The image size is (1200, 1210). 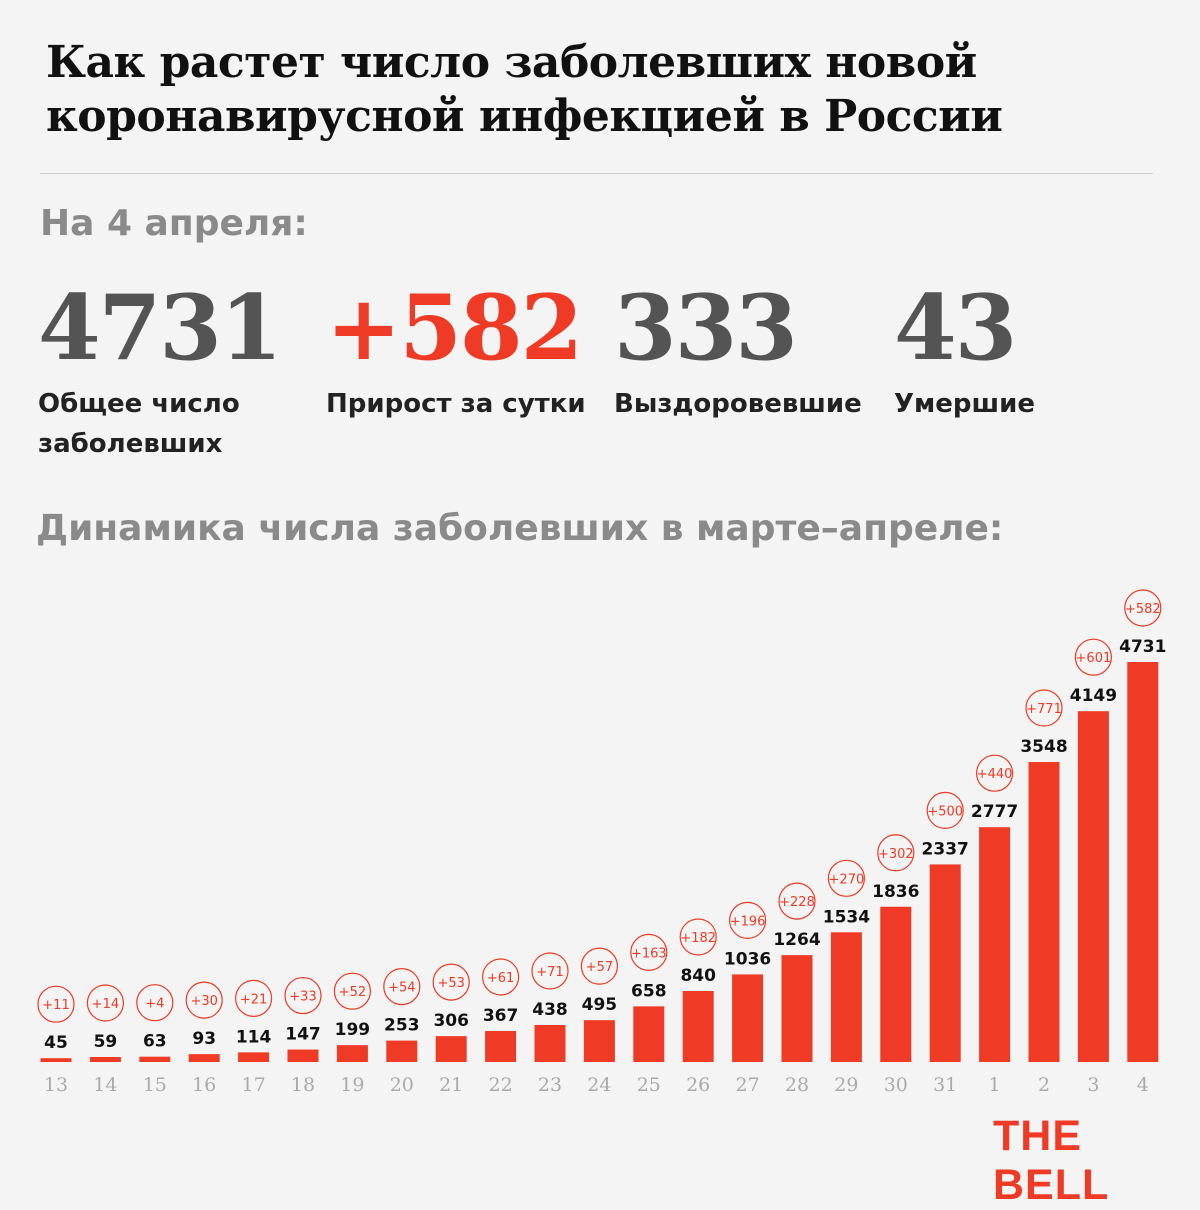 What do you see at coordinates (155, 1042) in the screenshot?
I see `bar-value-label: 63` at bounding box center [155, 1042].